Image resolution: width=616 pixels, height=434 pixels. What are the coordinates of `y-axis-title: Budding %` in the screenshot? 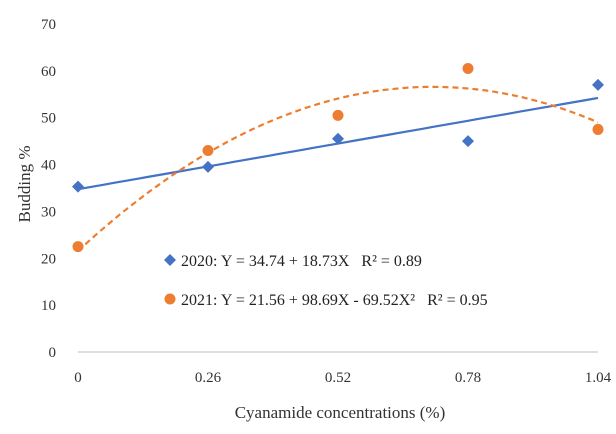 It's located at (24, 184).